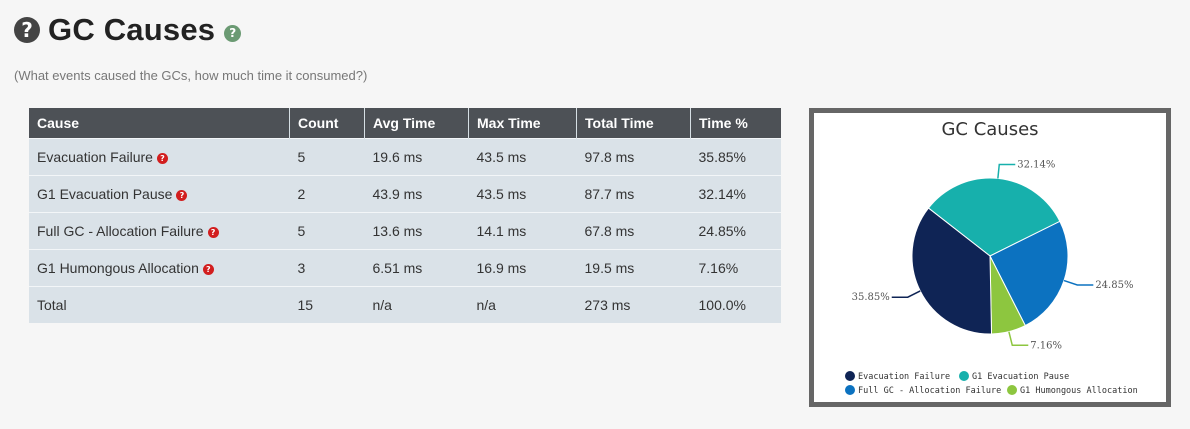 This screenshot has width=1190, height=429. What do you see at coordinates (735, 157) in the screenshot?
I see `cell-time-percent: 35.85%` at bounding box center [735, 157].